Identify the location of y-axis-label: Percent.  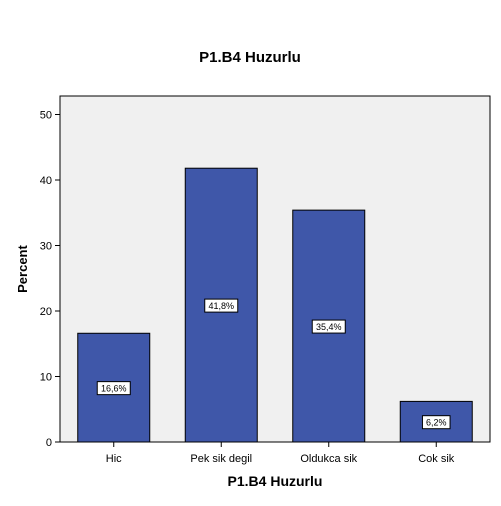
(22, 268).